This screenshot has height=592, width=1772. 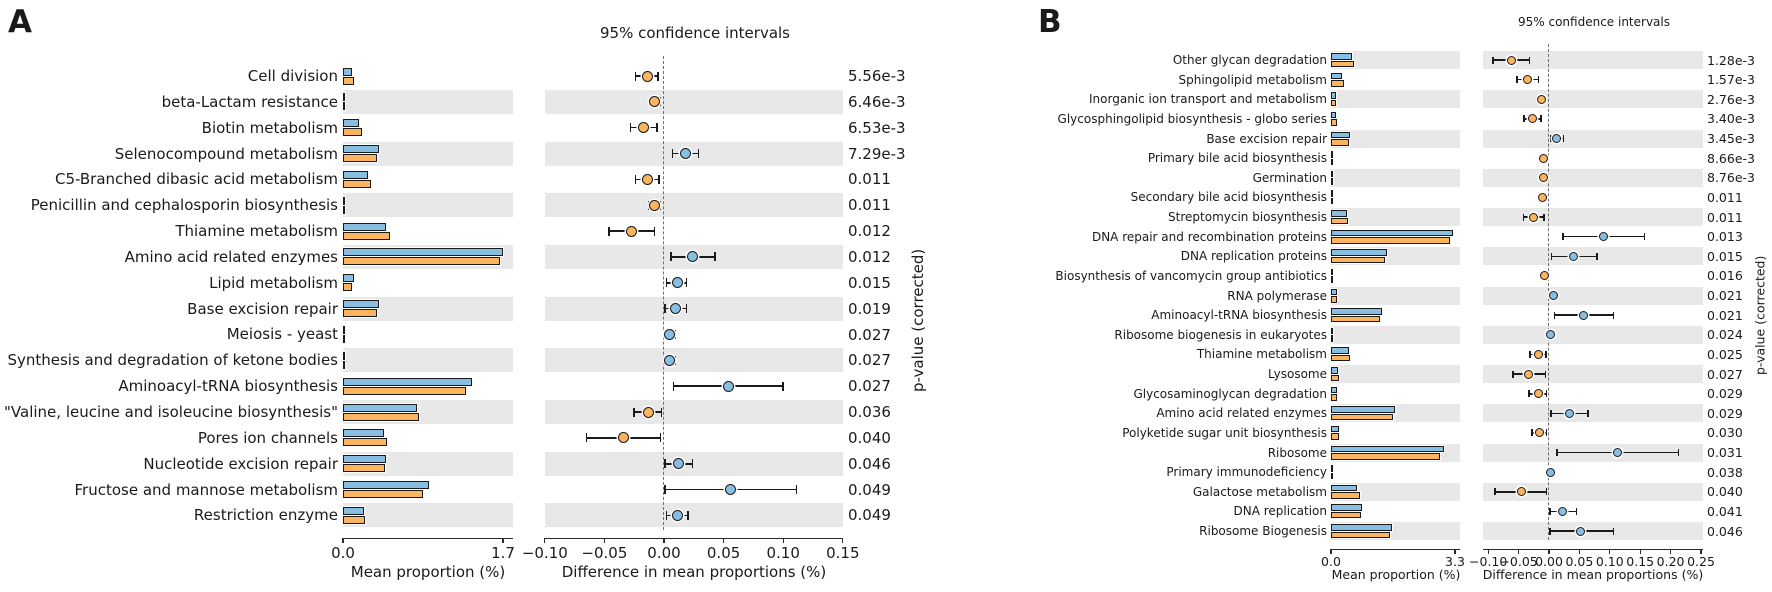 What do you see at coordinates (1241, 413) in the screenshot?
I see `category-label: Amino acid related enzymes` at bounding box center [1241, 413].